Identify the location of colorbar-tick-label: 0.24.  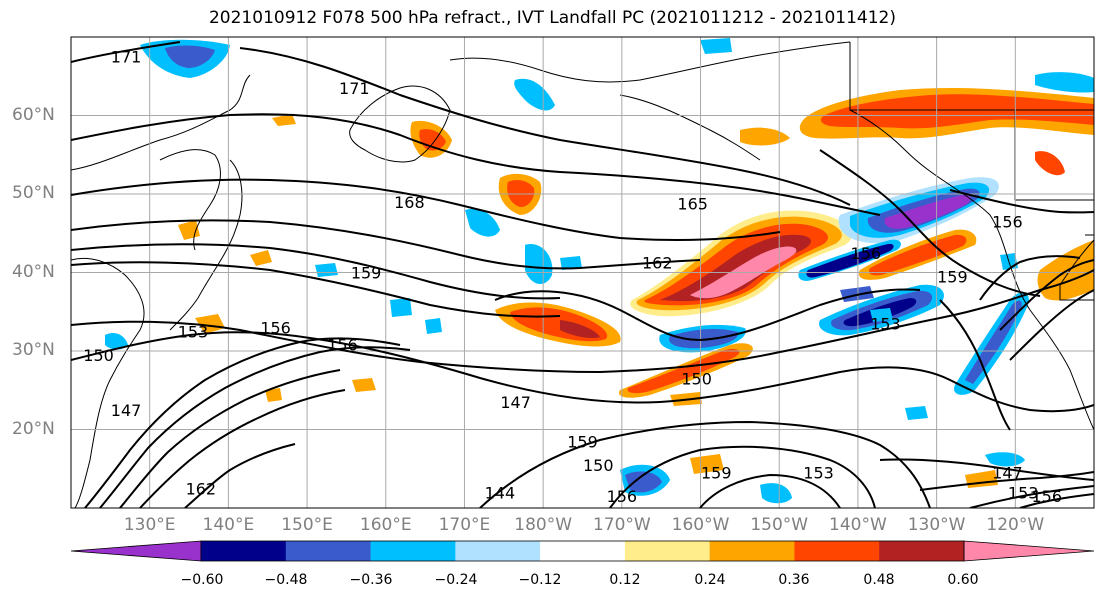
(710, 580).